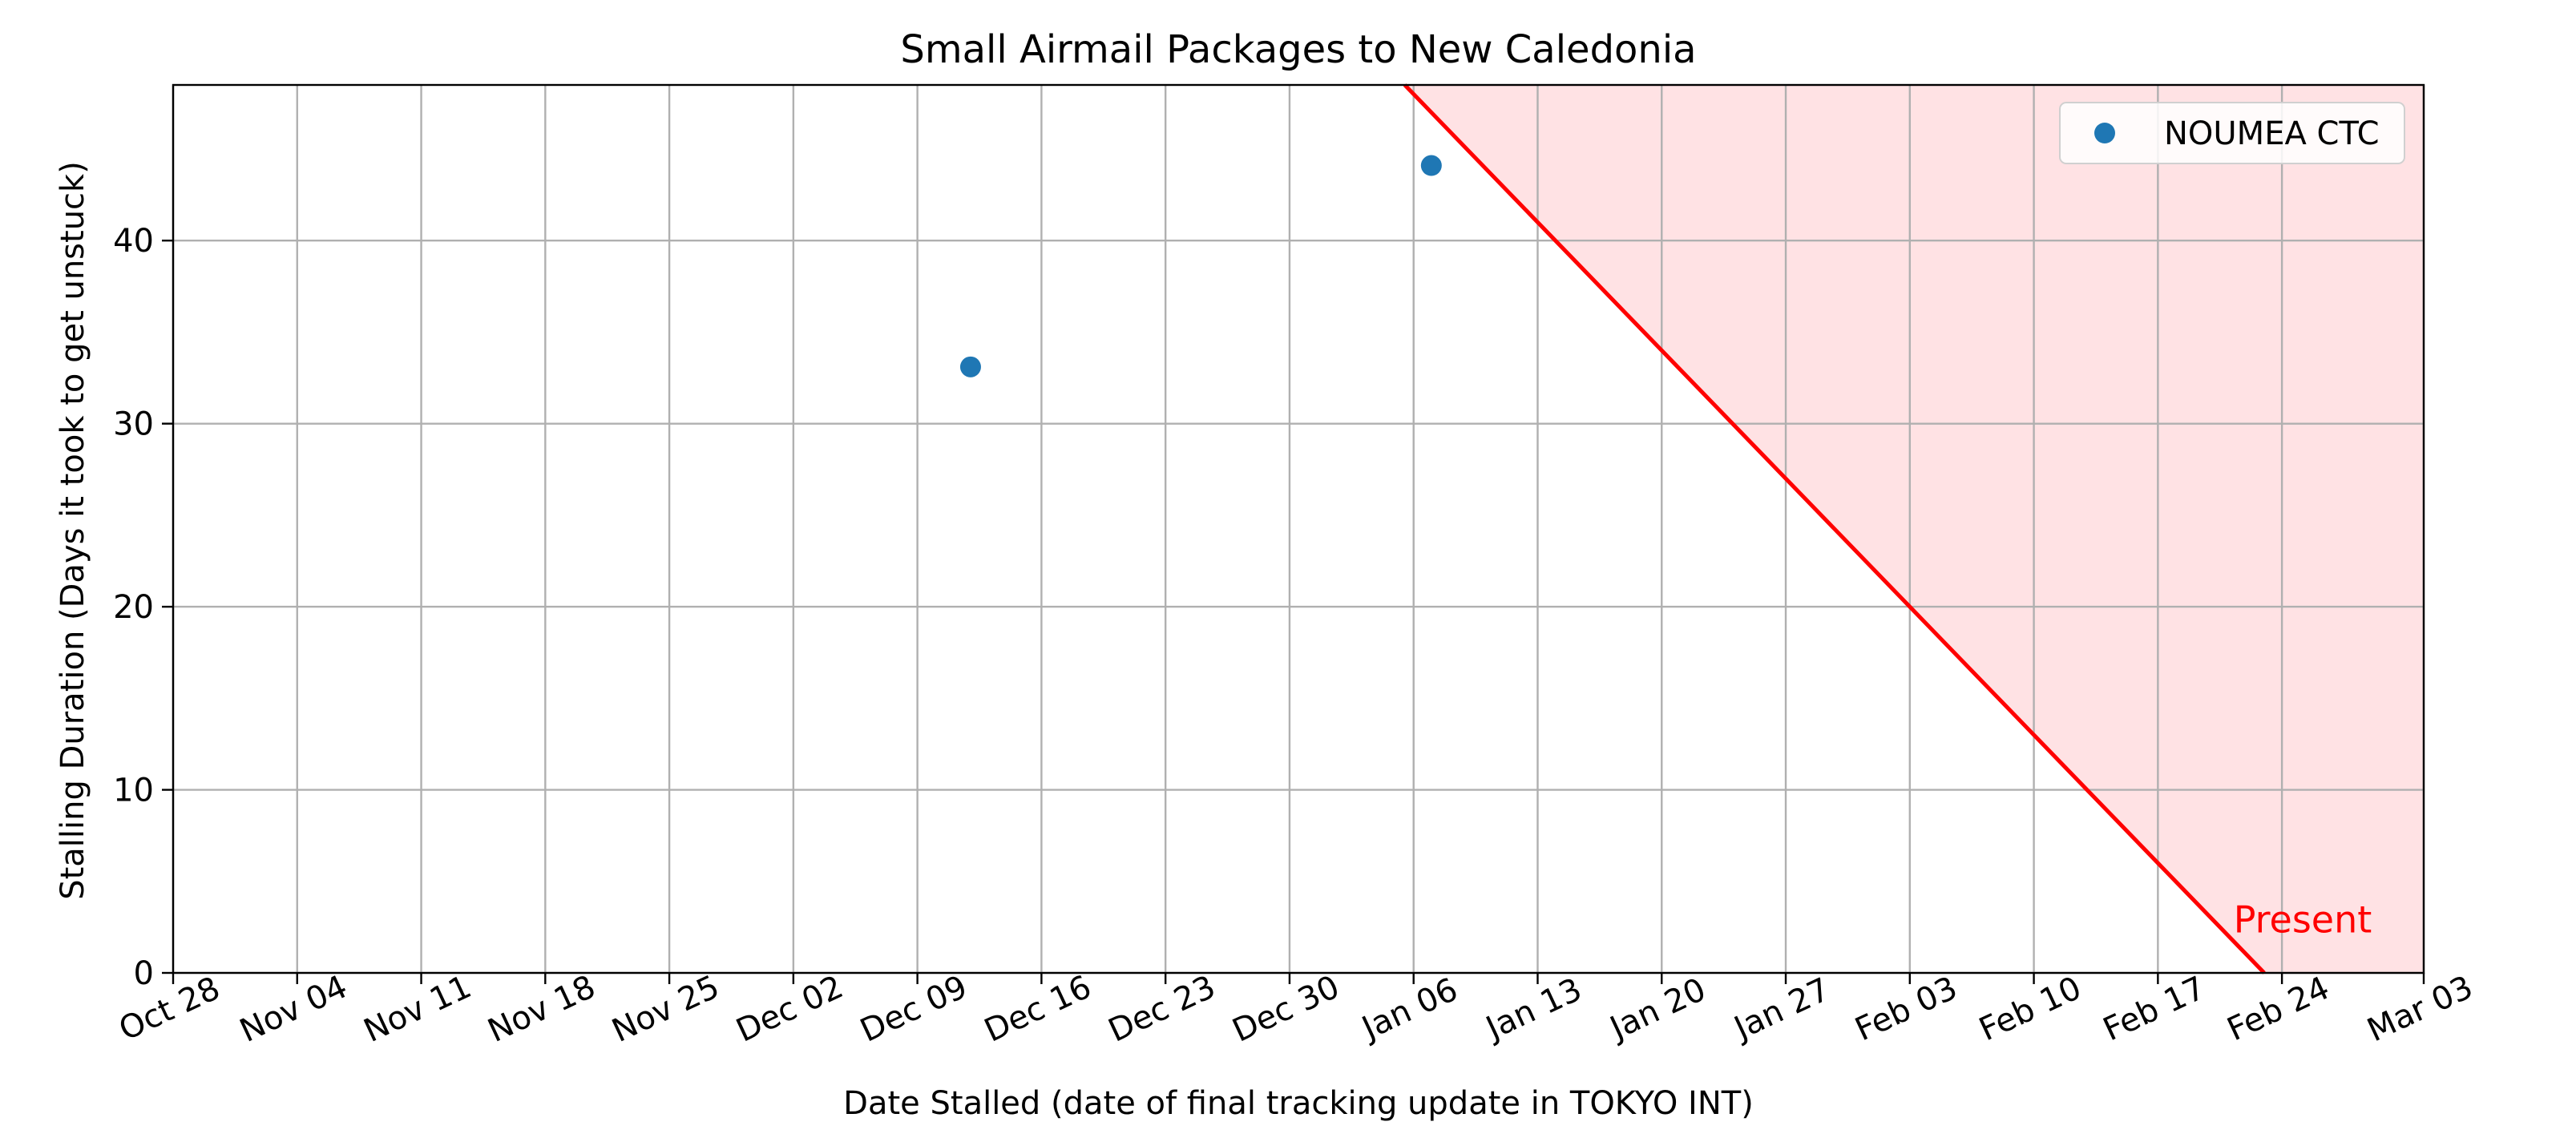 Image resolution: width=2576 pixels, height=1146 pixels. Describe the element at coordinates (134, 241) in the screenshot. I see `y-tick-label-40: 40` at that location.